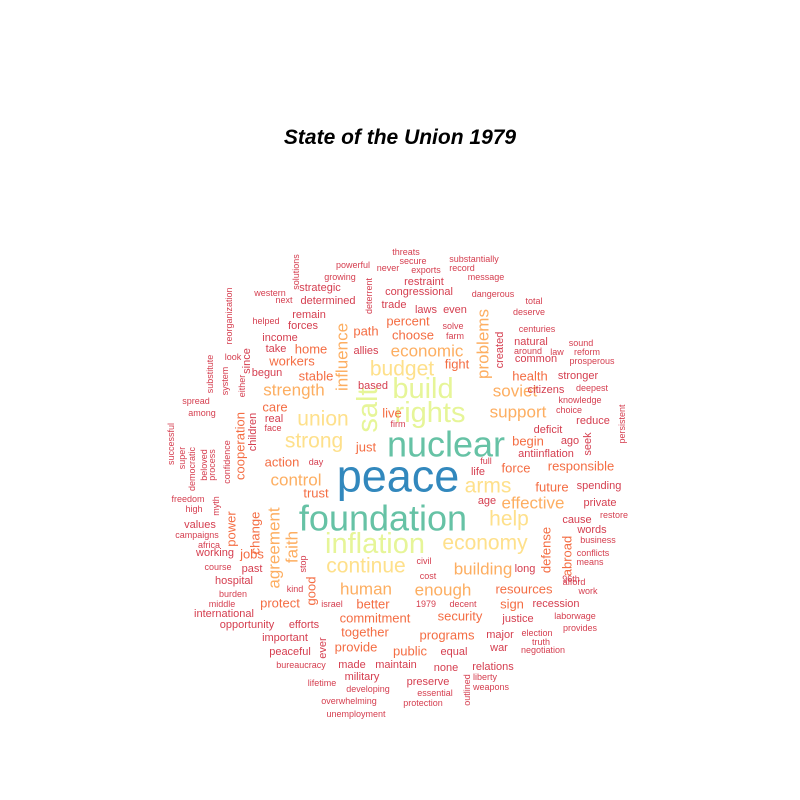 This screenshot has height=800, width=800. What do you see at coordinates (488, 486) in the screenshot?
I see `word-11: arms` at bounding box center [488, 486].